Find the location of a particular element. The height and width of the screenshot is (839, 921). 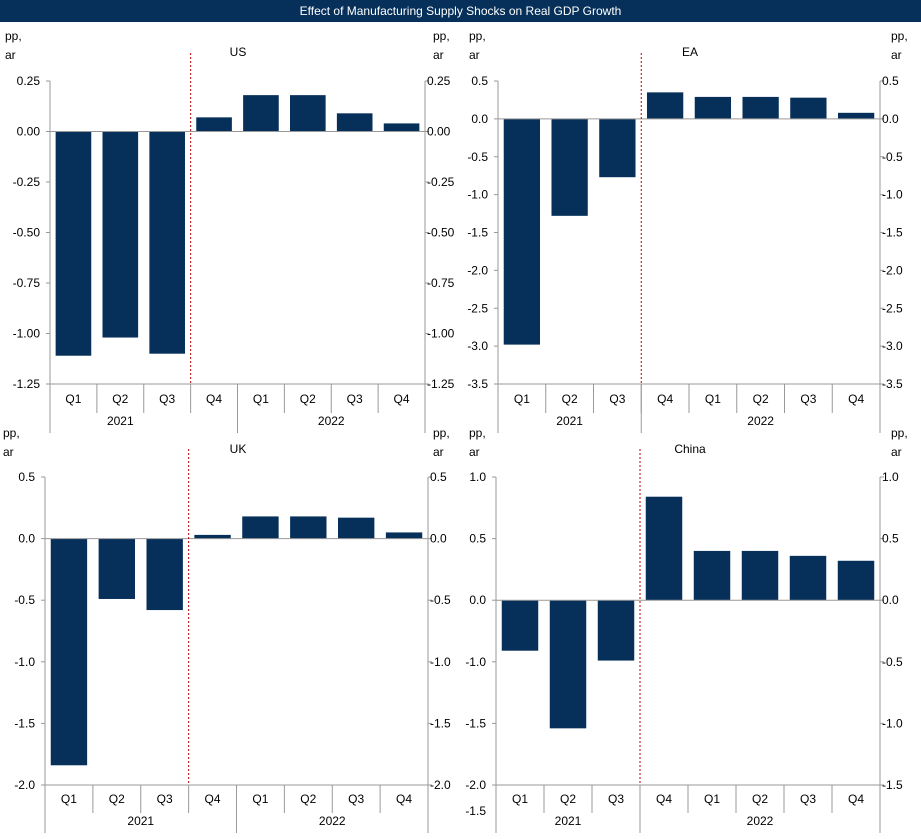

y-tick-label-right: -1.00 is located at coordinates (441, 334).